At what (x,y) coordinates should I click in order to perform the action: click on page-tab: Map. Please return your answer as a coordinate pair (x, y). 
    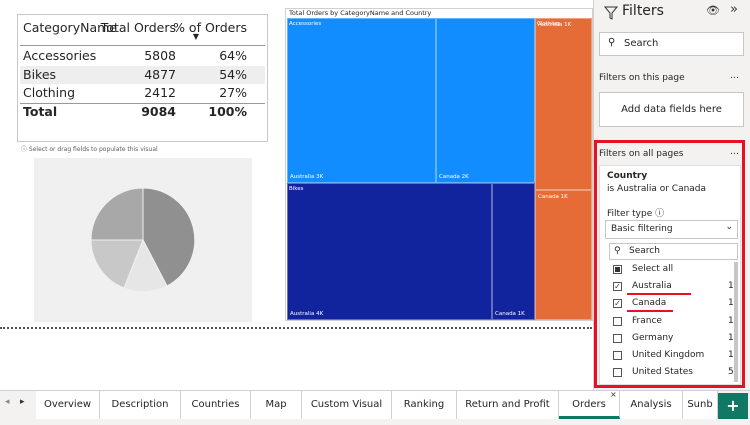
    Looking at the image, I should click on (276, 405).